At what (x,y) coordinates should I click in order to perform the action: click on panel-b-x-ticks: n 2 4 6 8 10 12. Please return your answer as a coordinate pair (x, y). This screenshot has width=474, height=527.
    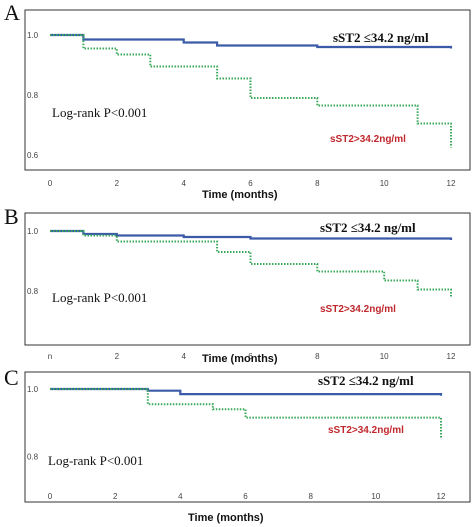
    Looking at the image, I should click on (252, 356).